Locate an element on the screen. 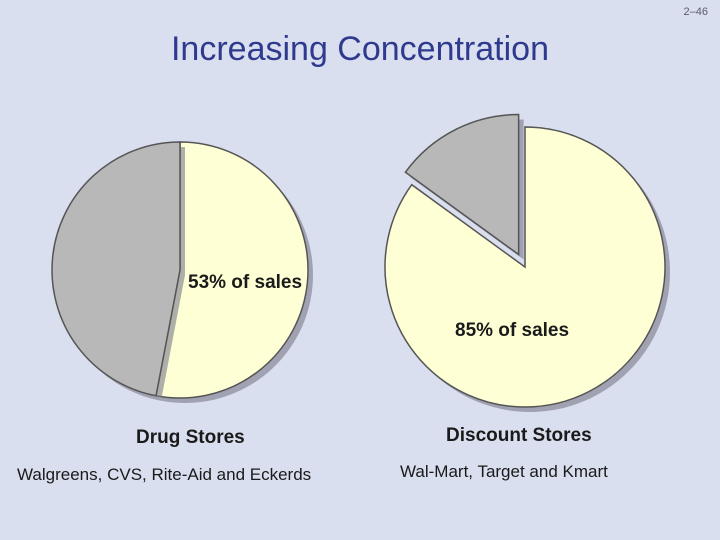 This screenshot has height=540, width=720. slide-number: 2–46 is located at coordinates (695, 12).